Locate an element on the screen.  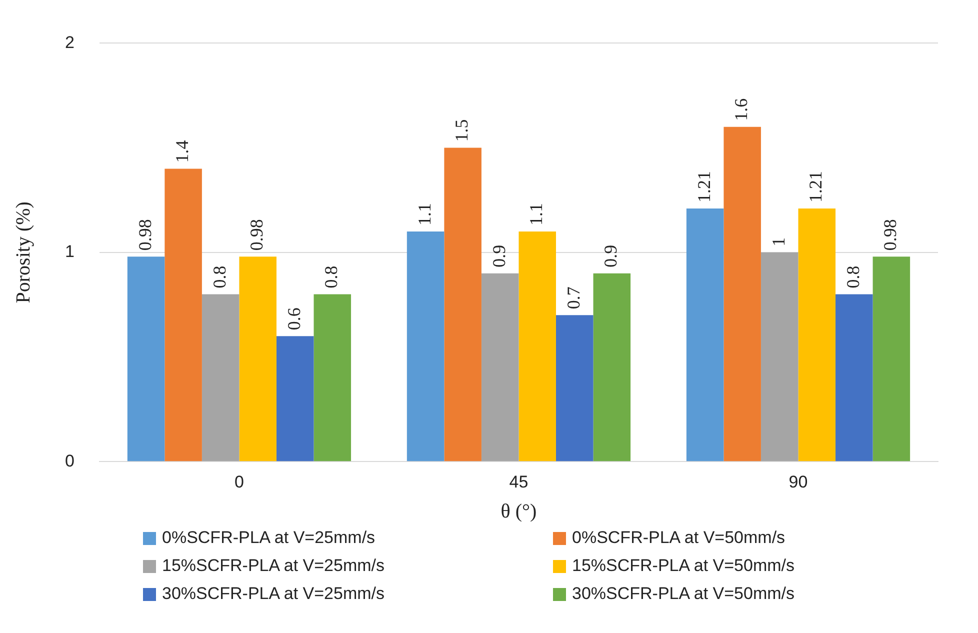
y-tick-label: 0 is located at coordinates (69, 460).